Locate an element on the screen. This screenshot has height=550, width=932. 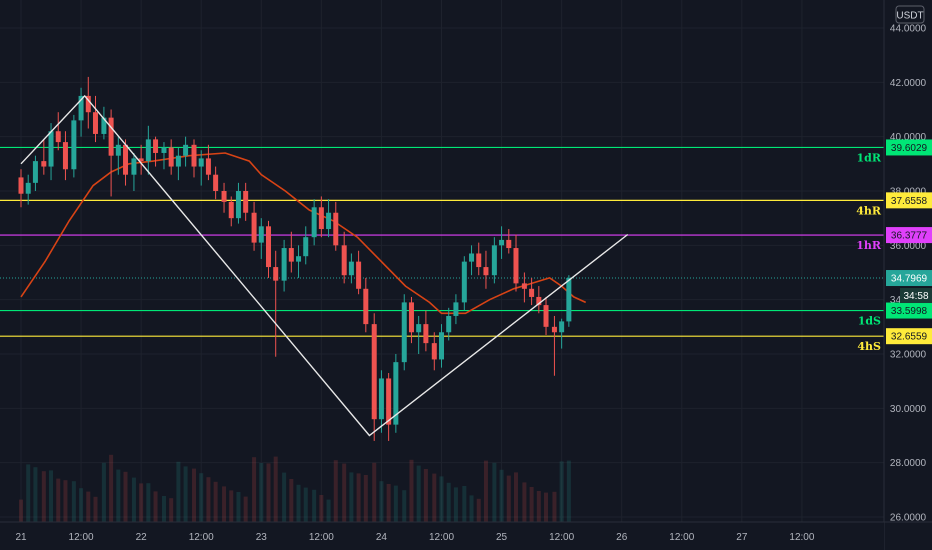
x-tick-label: 23 is located at coordinates (262, 537).